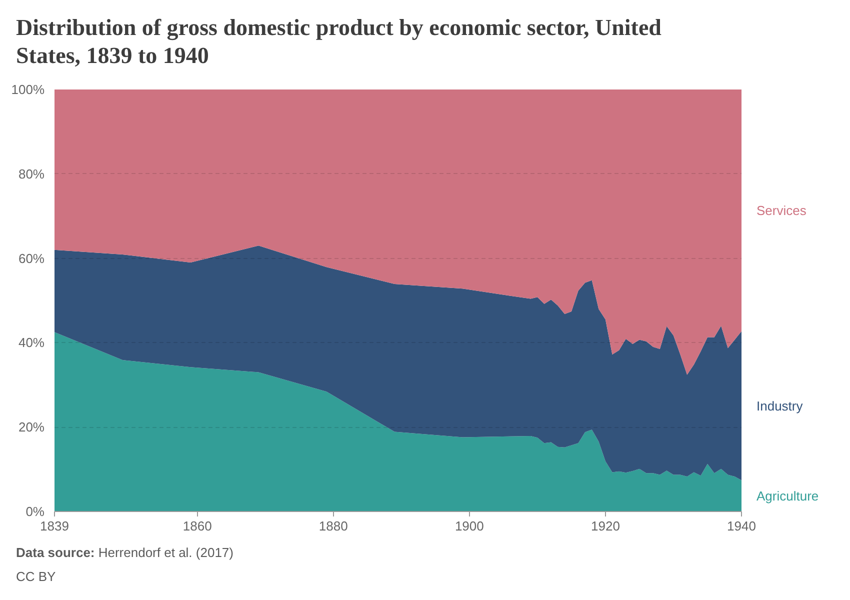 Image resolution: width=850 pixels, height=600 pixels. Describe the element at coordinates (54, 526) in the screenshot. I see `x-tick-label: 1839` at that location.